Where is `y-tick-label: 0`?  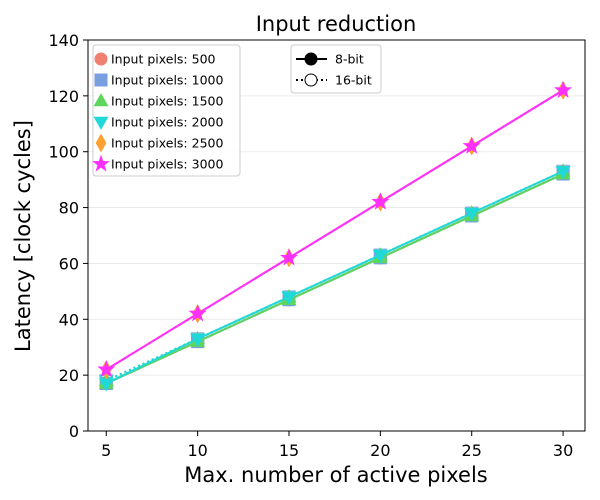 y-tick-label: 0 is located at coordinates (74, 431).